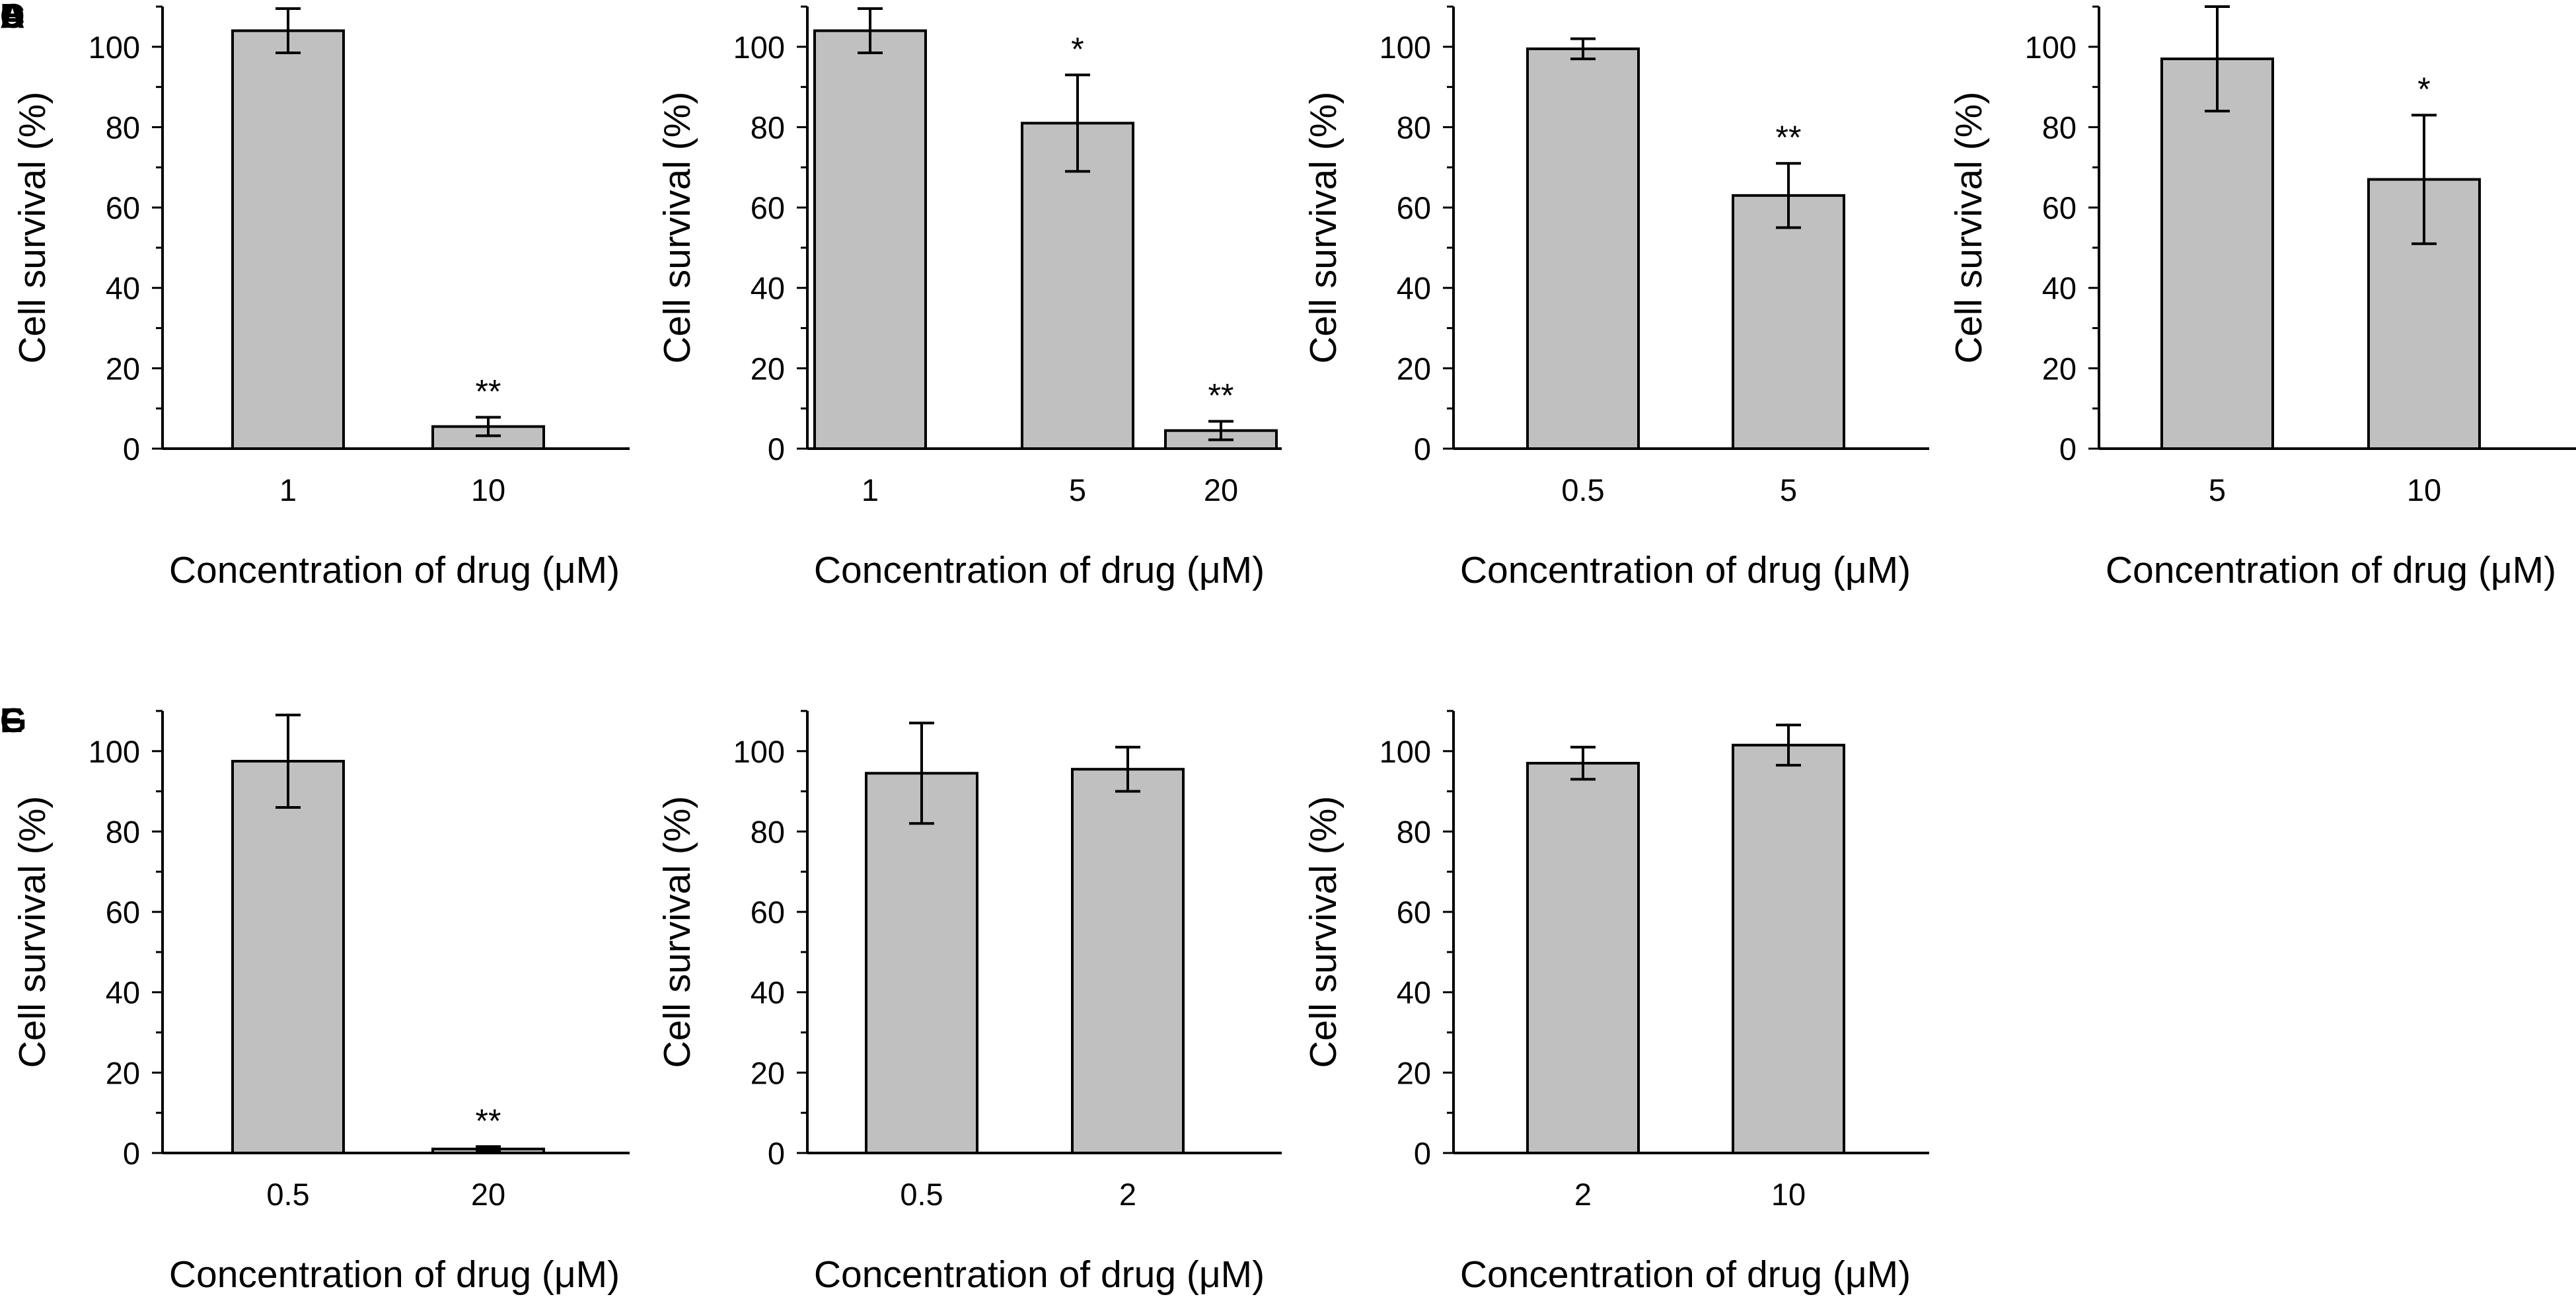  I want to click on panel-d-y-axis-title: Cell survival (%), so click(1969, 228).